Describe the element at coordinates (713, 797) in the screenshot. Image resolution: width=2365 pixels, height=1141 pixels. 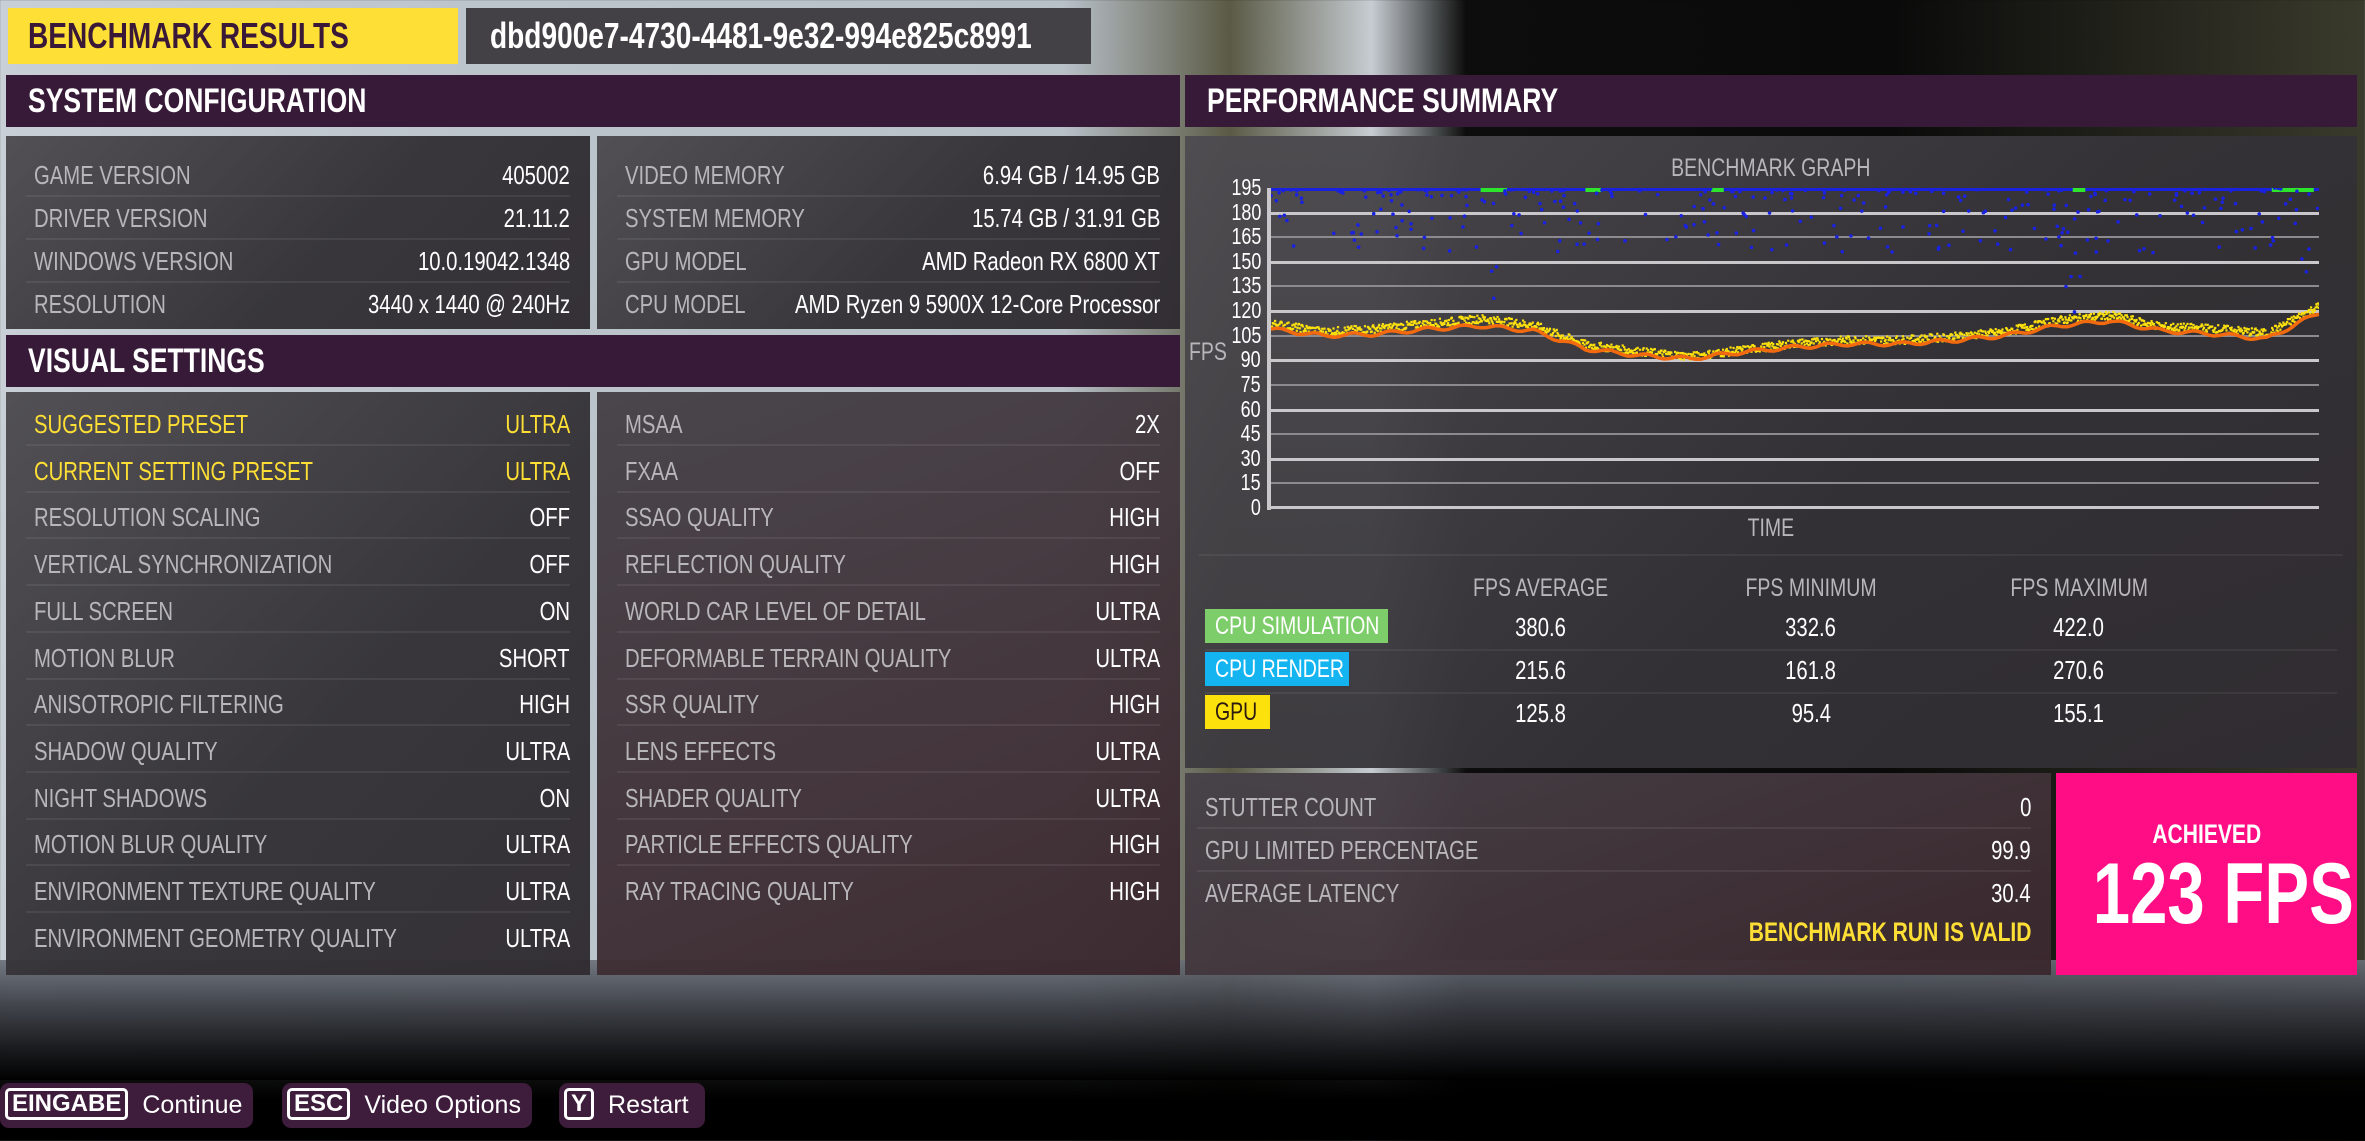
I see `setting-label: SHADER QUALITY` at that location.